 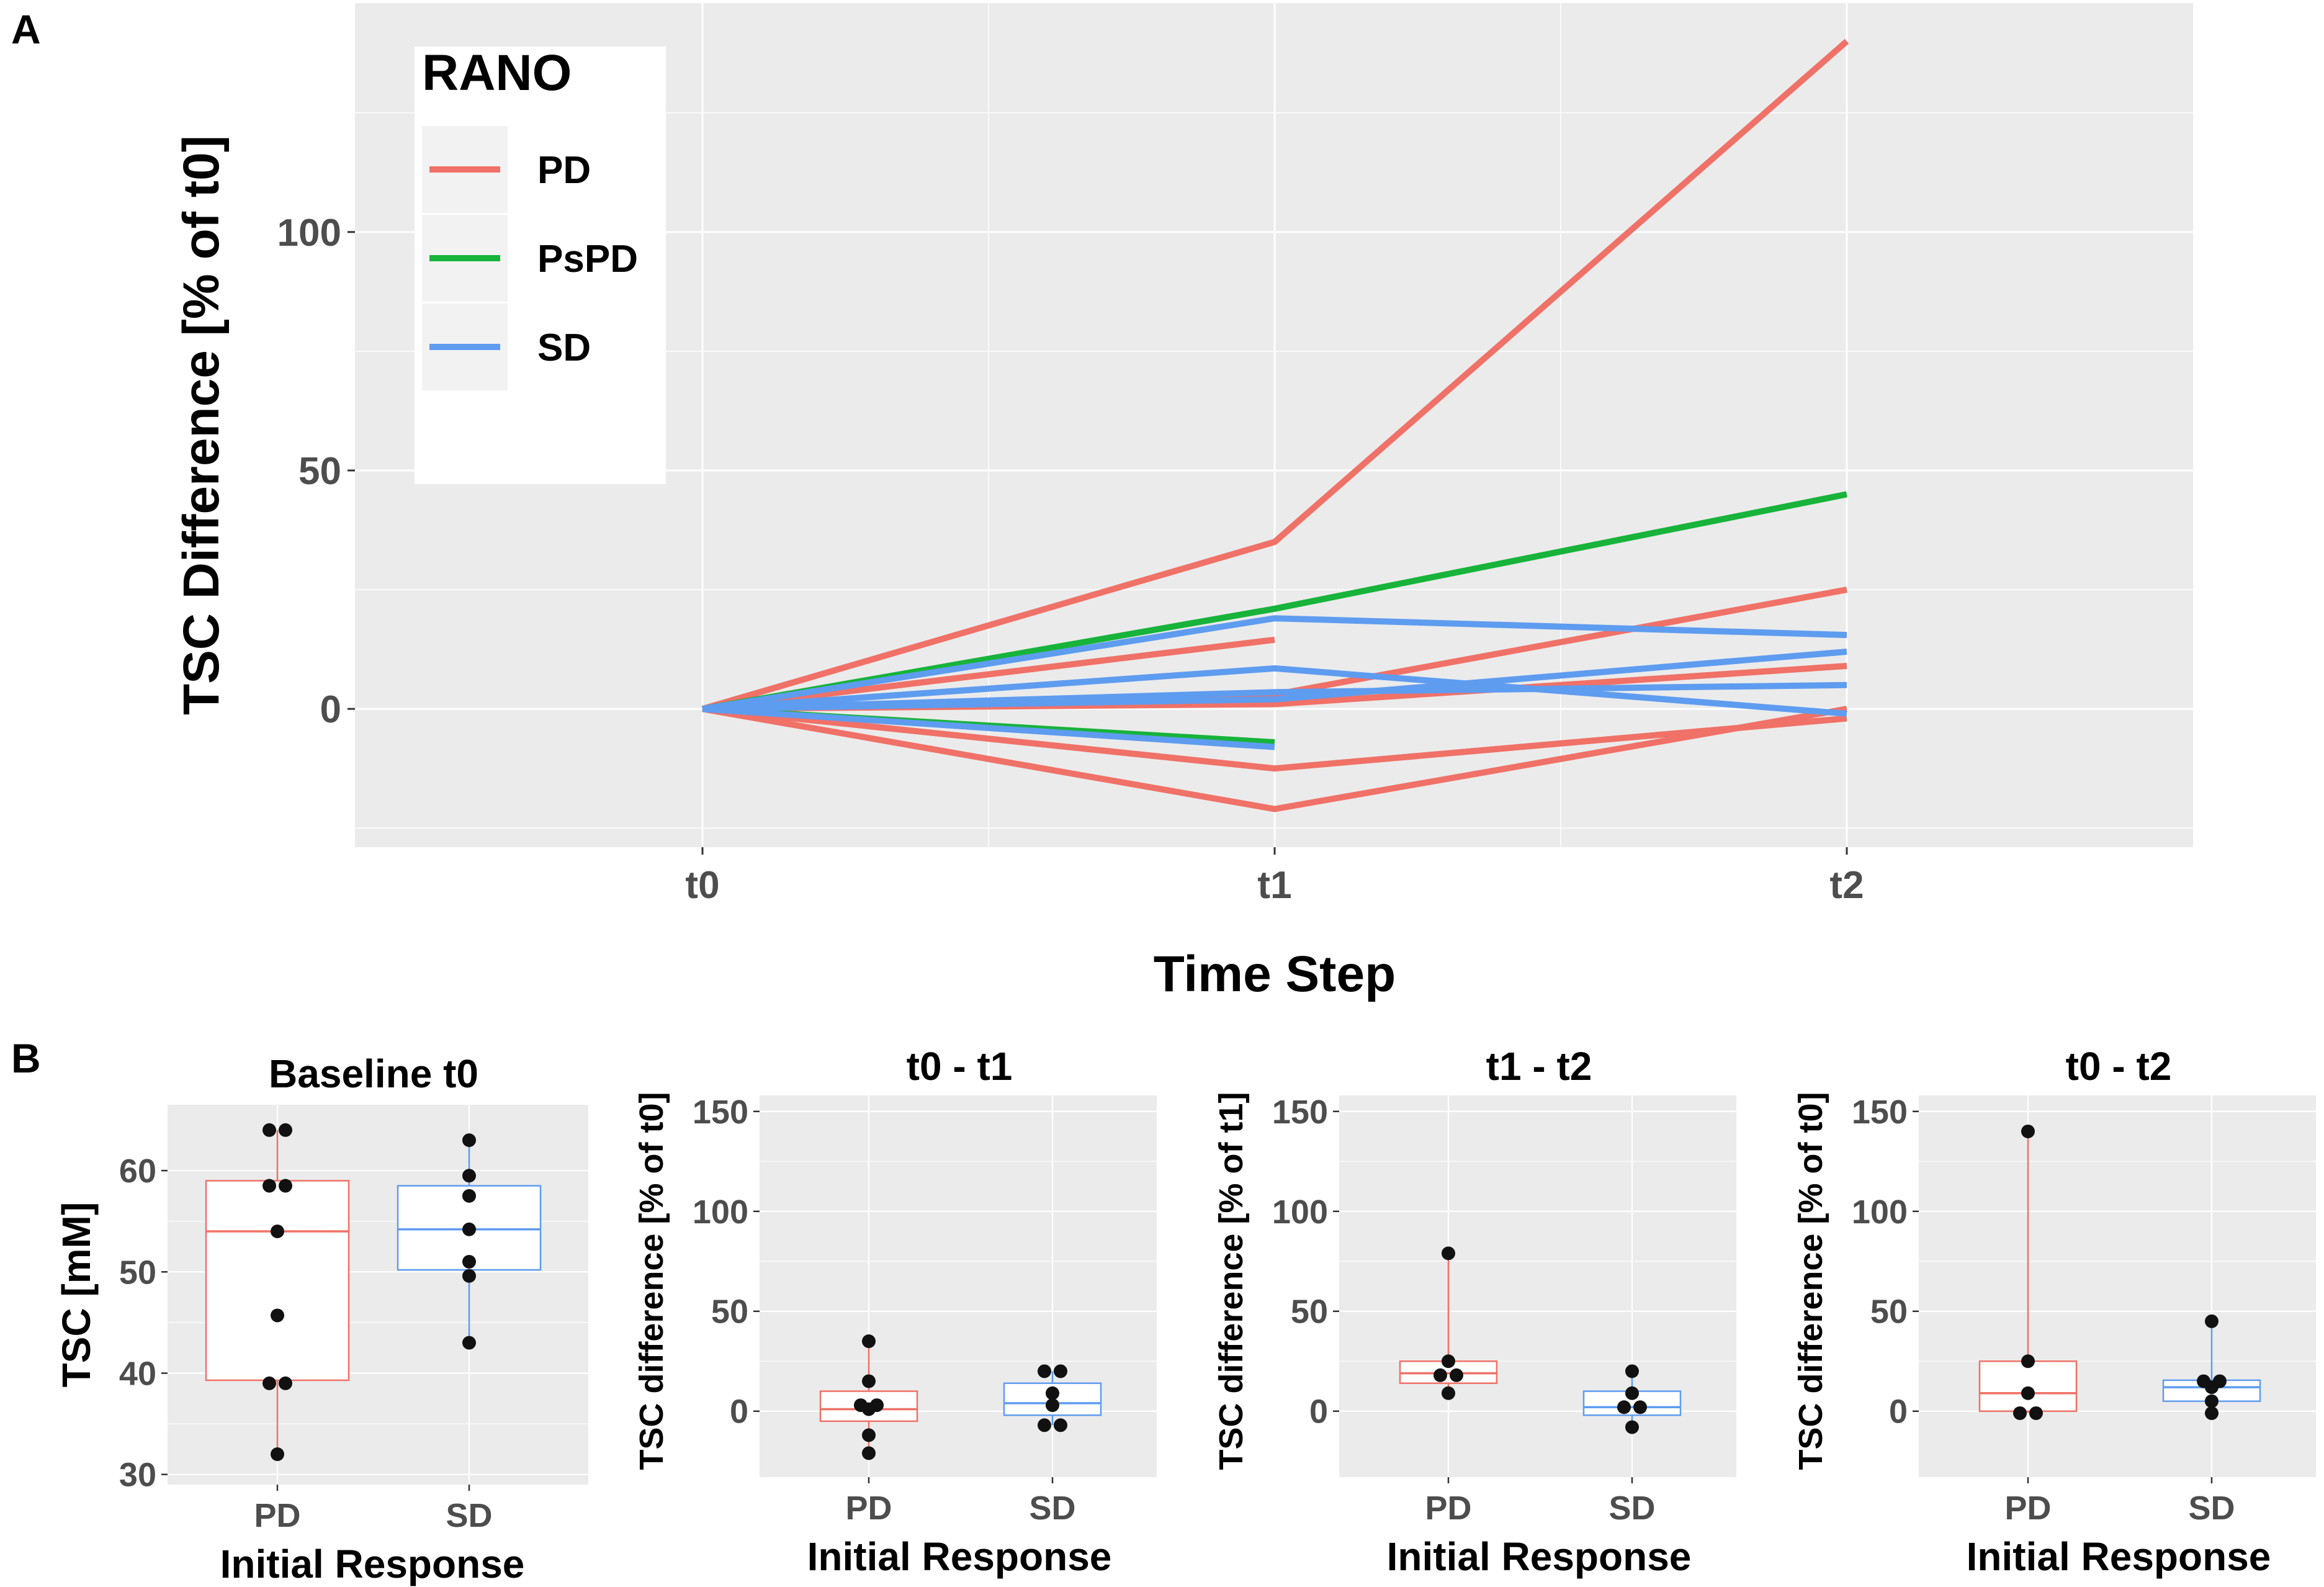 I want to click on legend-entries: PD PsPD SD, so click(x=530, y=258).